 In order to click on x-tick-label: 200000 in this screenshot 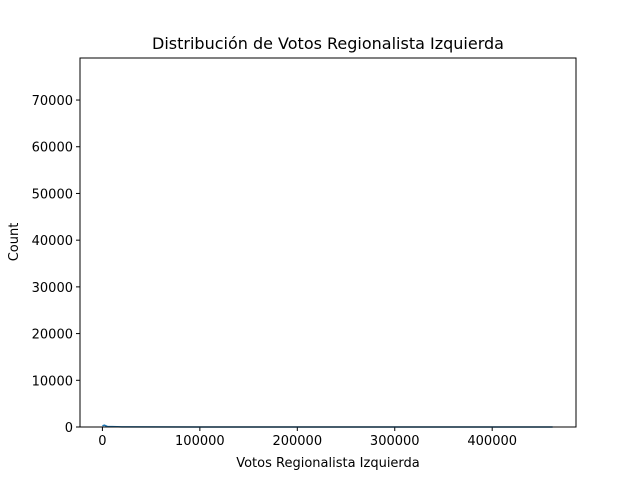, I will do `click(297, 441)`.